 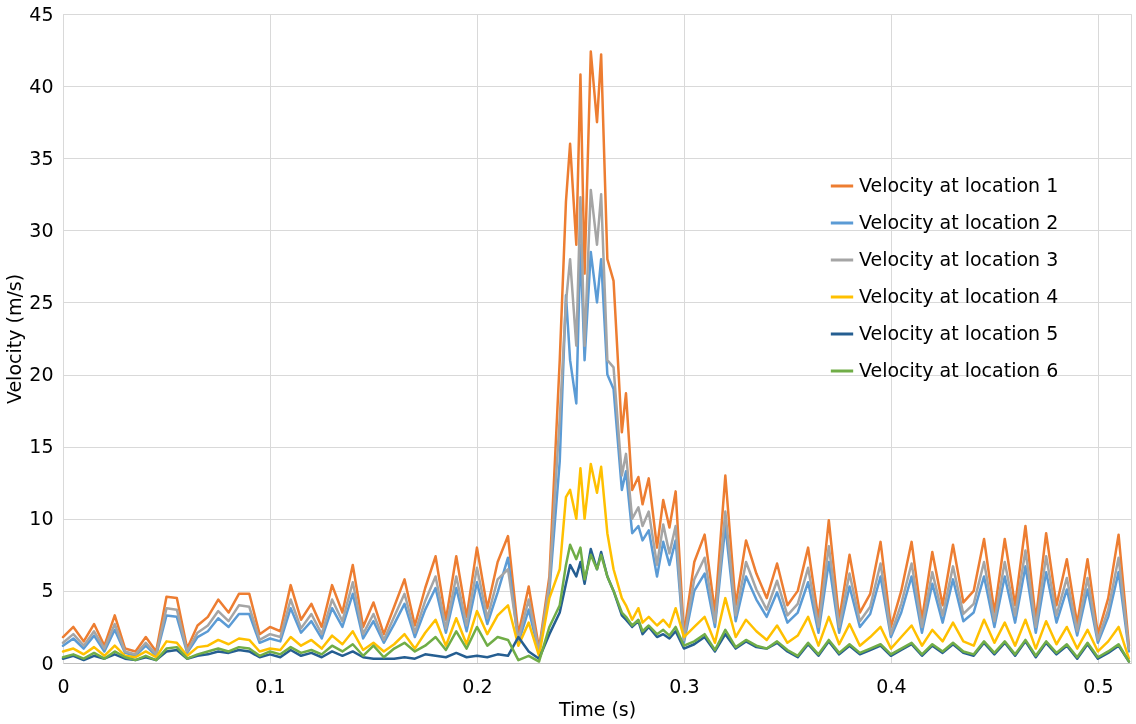 What do you see at coordinates (47, 590) in the screenshot?
I see `y-tick-label: 5` at bounding box center [47, 590].